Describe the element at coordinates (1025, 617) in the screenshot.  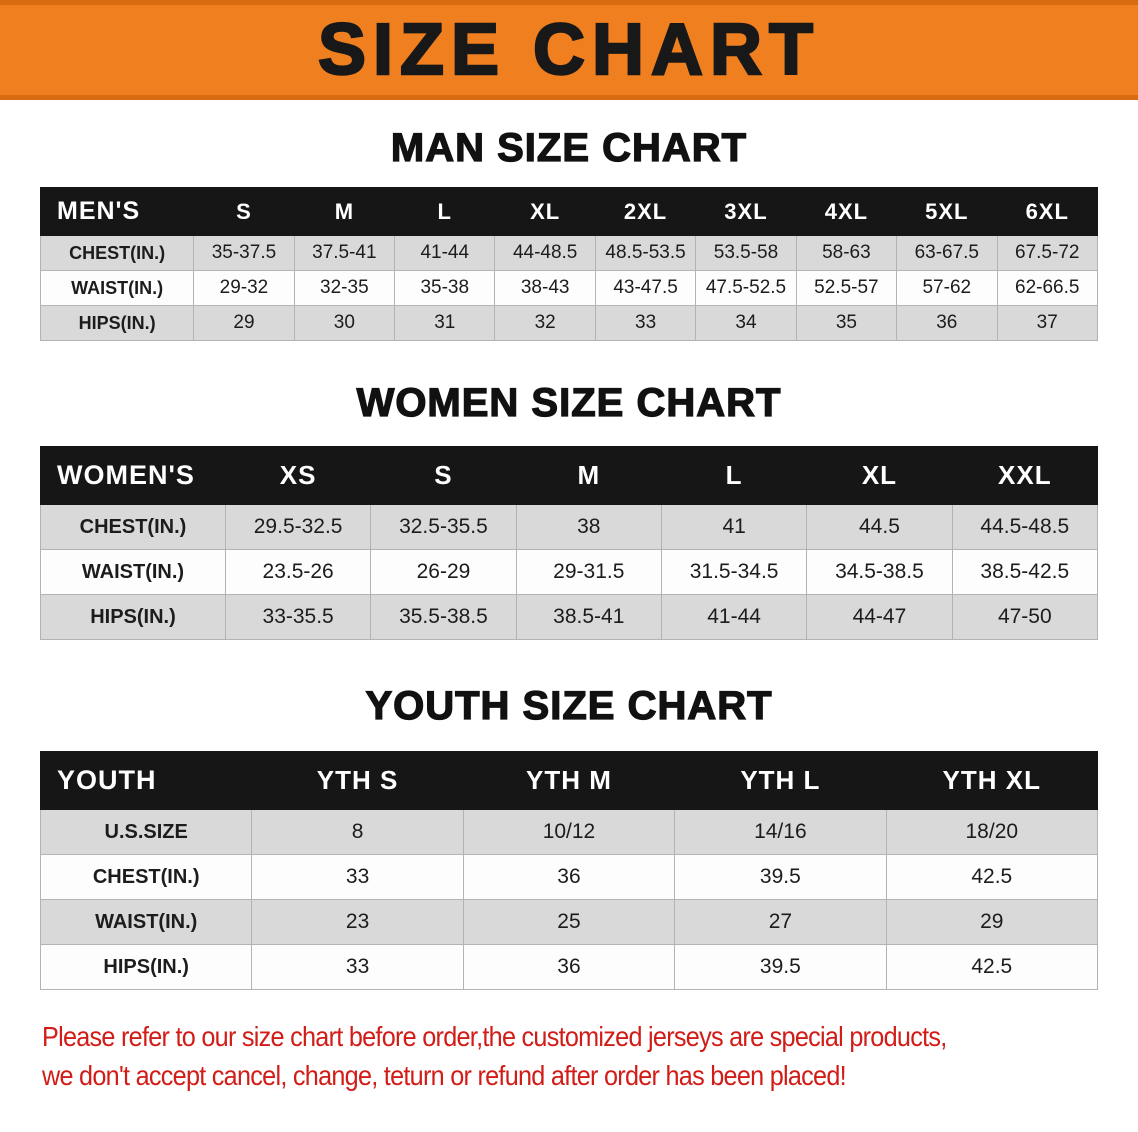
I see `size-value-cell: 47-50` at that location.